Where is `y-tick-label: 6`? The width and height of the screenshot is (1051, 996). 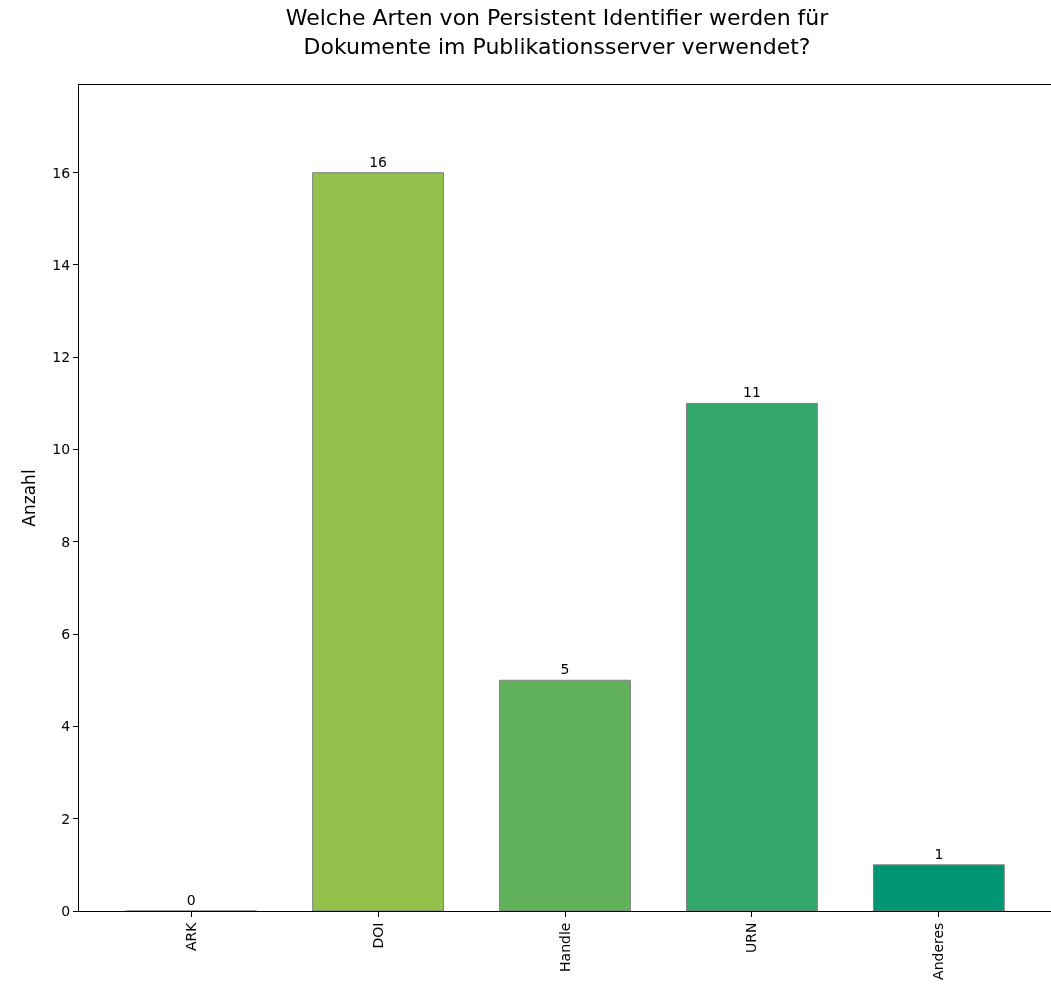 y-tick-label: 6 is located at coordinates (66, 634).